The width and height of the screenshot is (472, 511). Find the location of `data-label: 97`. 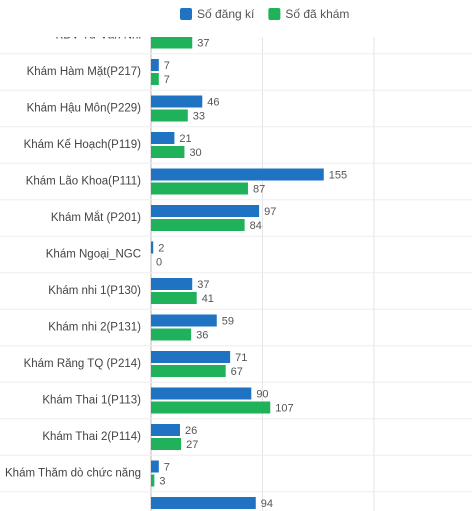

data-label: 97 is located at coordinates (270, 212).